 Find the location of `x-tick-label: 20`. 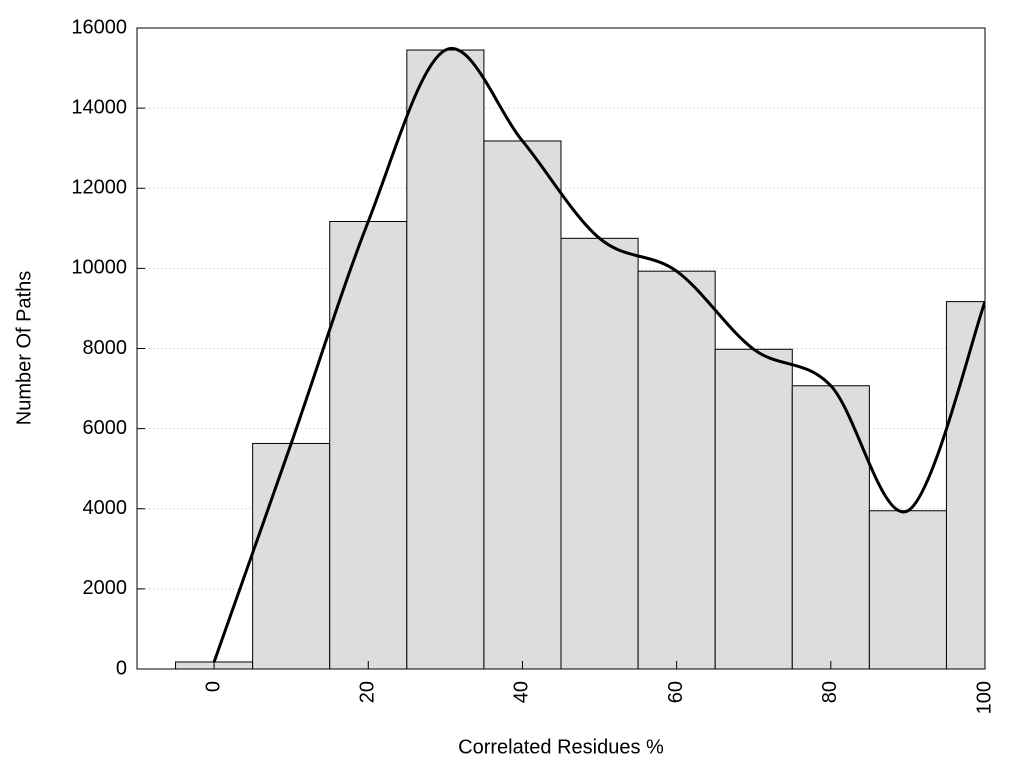

x-tick-label: 20 is located at coordinates (368, 692).